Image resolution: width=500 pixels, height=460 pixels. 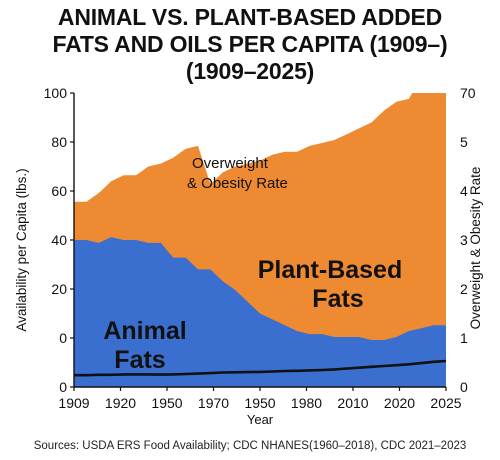 I want to click on y2-tick-label: 3, so click(x=464, y=240).